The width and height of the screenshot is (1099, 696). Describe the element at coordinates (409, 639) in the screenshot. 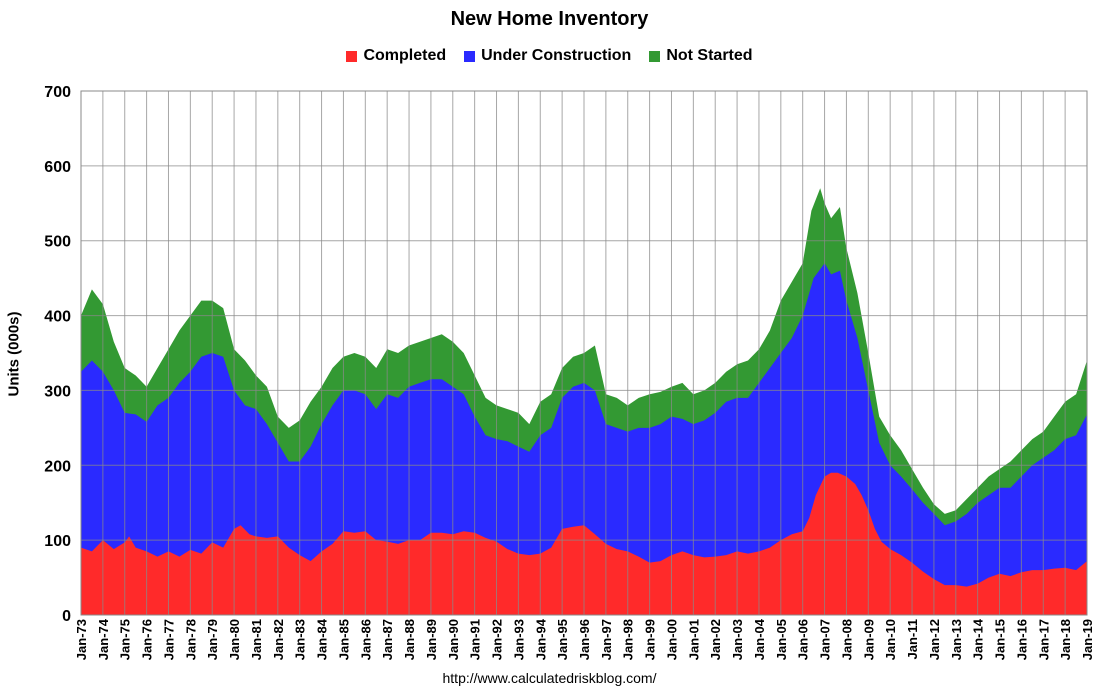

I see `x-tick-label: Jan-88` at that location.